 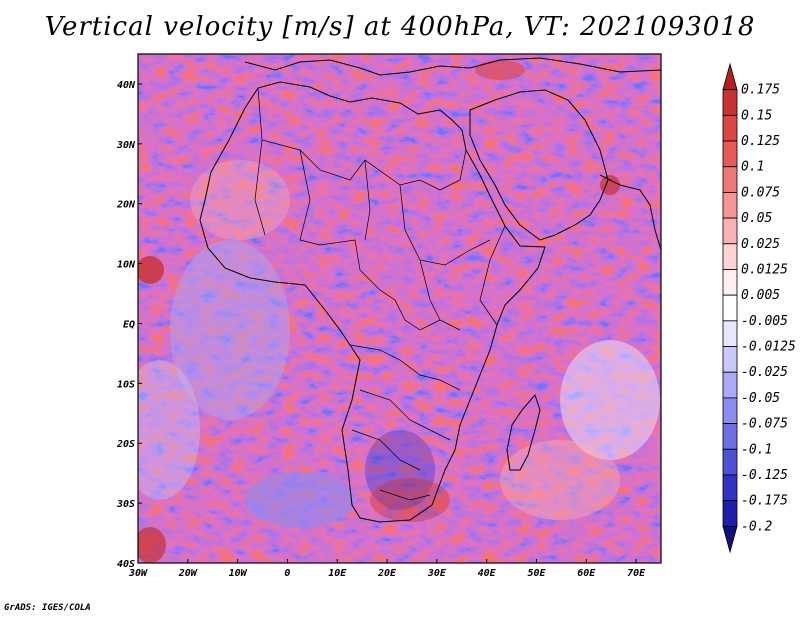 What do you see at coordinates (764, 321) in the screenshot?
I see `colorbar-label: -0.005` at bounding box center [764, 321].